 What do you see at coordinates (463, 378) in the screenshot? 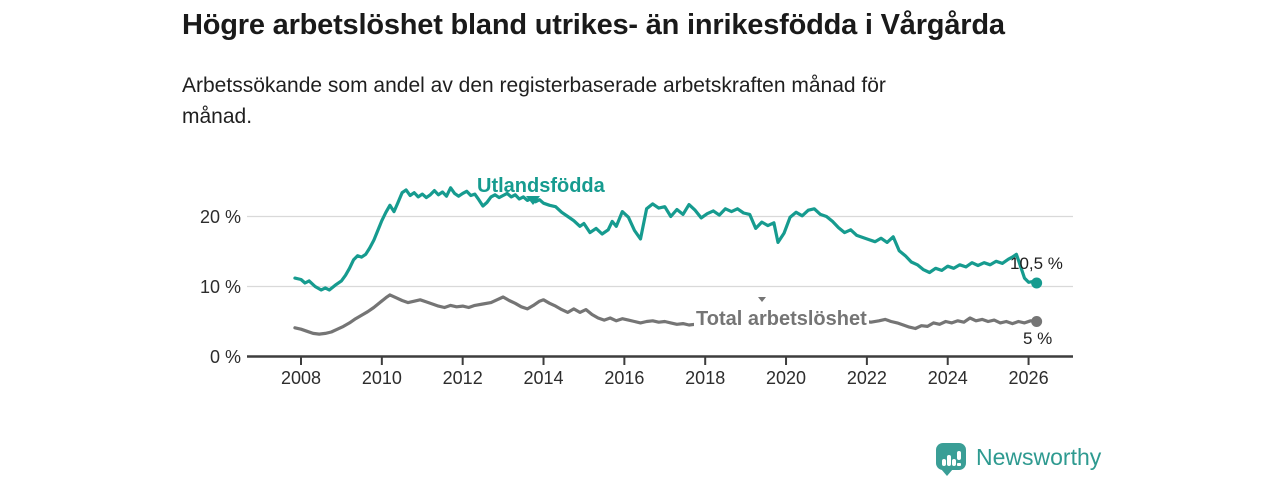
I see `x-tick-label-2012: 2012` at bounding box center [463, 378].